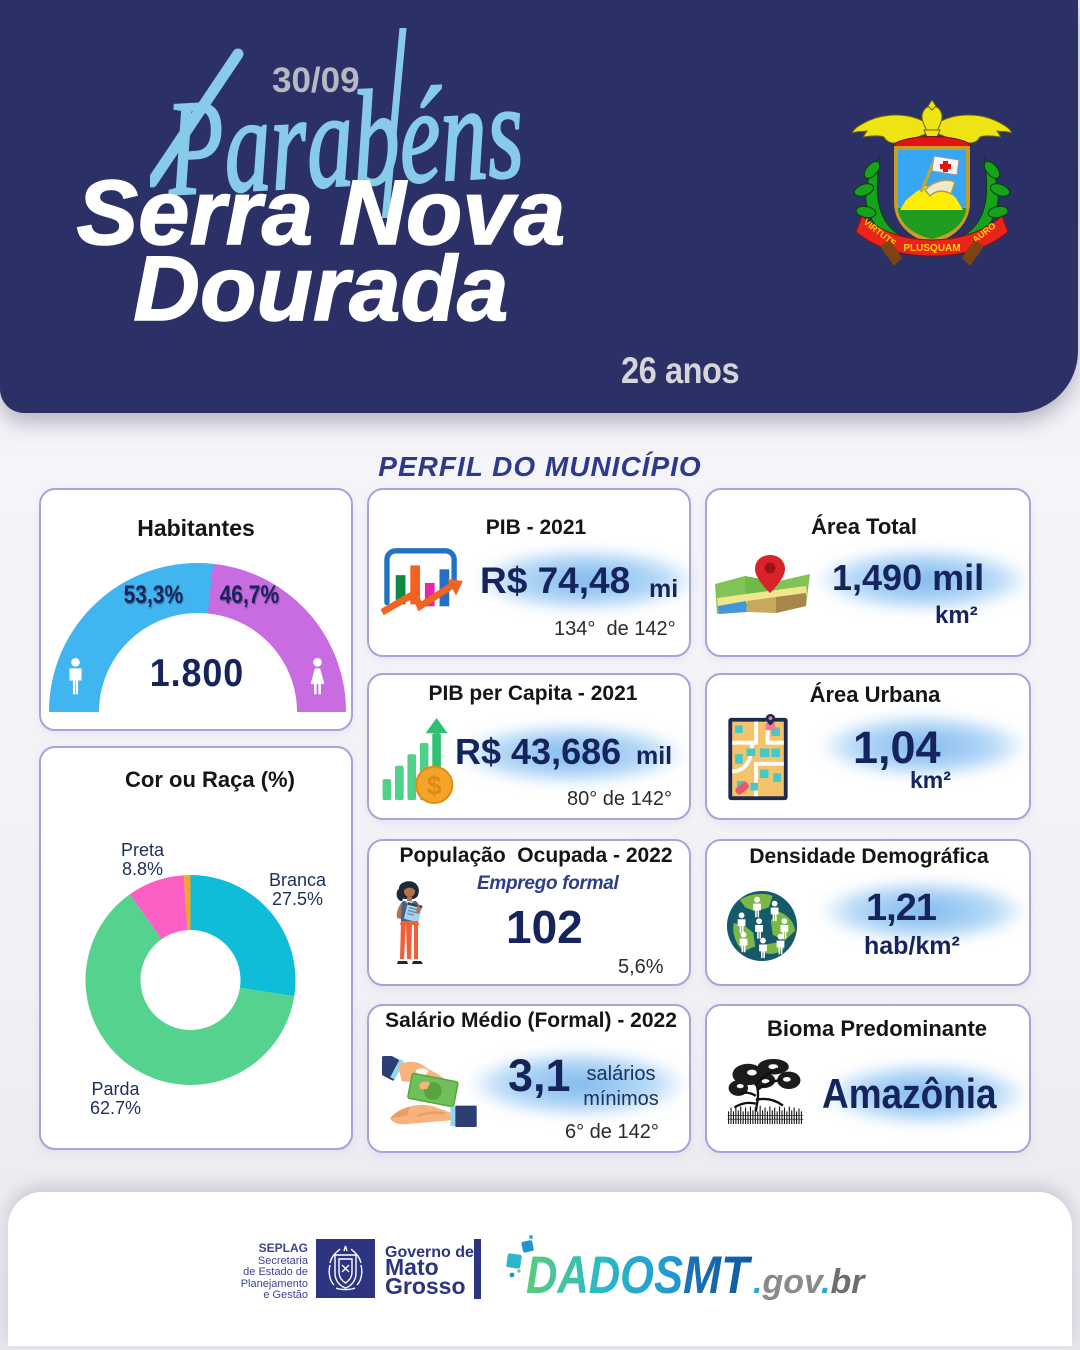 The height and width of the screenshot is (1350, 1080). What do you see at coordinates (604, 1275) in the screenshot?
I see `svg-text: DADOS` at bounding box center [604, 1275].